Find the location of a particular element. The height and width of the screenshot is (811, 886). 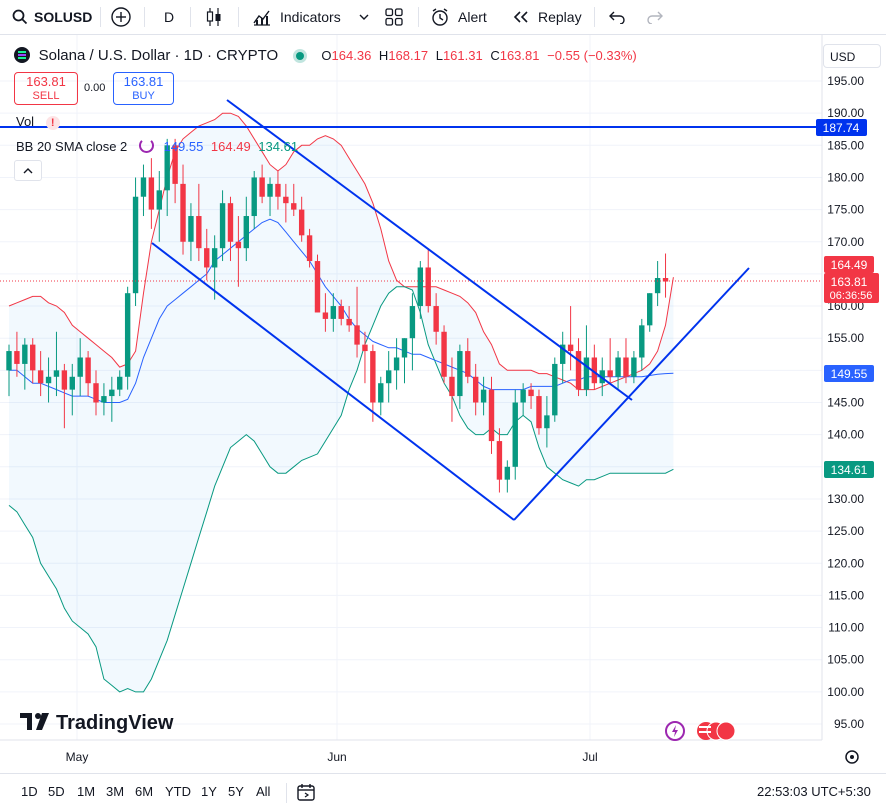

price-tick-label: 115.00 is located at coordinates (846, 595).